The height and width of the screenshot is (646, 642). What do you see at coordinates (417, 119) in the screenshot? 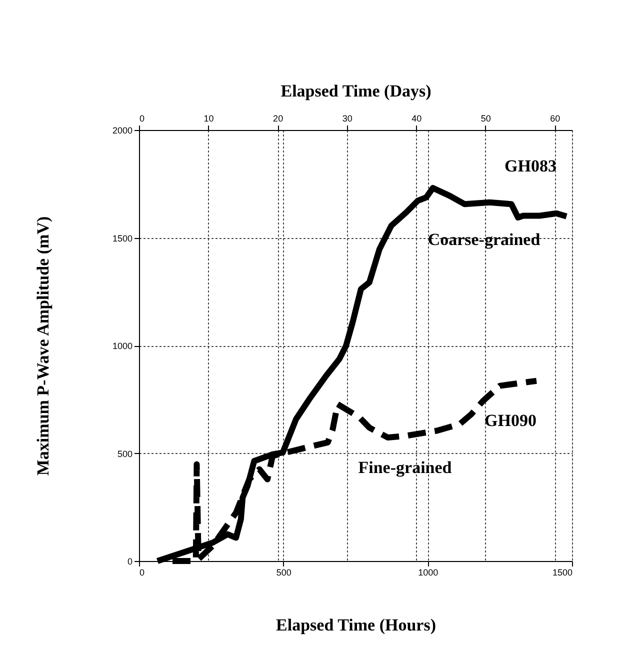
I see `x2-tick-label: 40` at bounding box center [417, 119].